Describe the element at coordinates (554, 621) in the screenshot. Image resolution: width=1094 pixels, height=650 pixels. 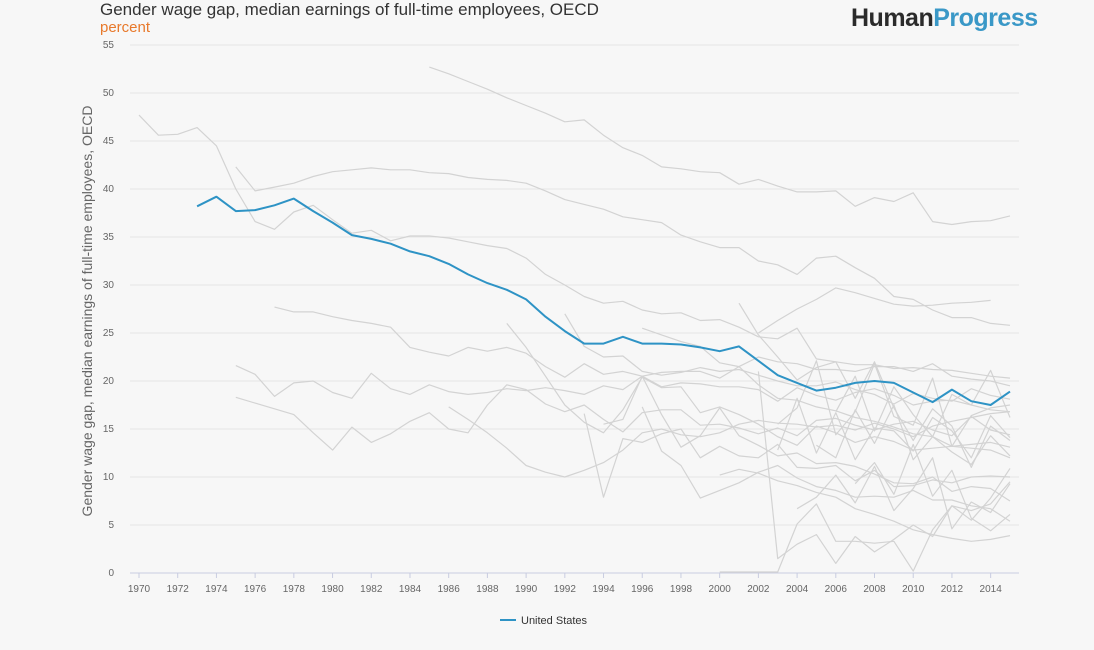
I see `legend-label-united-states: United States` at that location.